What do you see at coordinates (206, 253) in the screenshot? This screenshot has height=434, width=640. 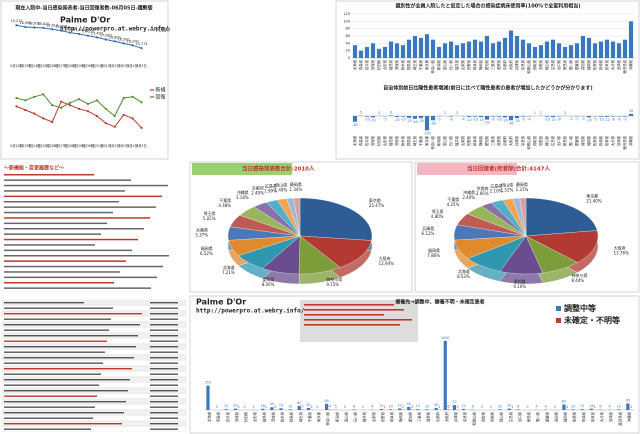 I see `slice-value: 6.52%` at bounding box center [206, 253].